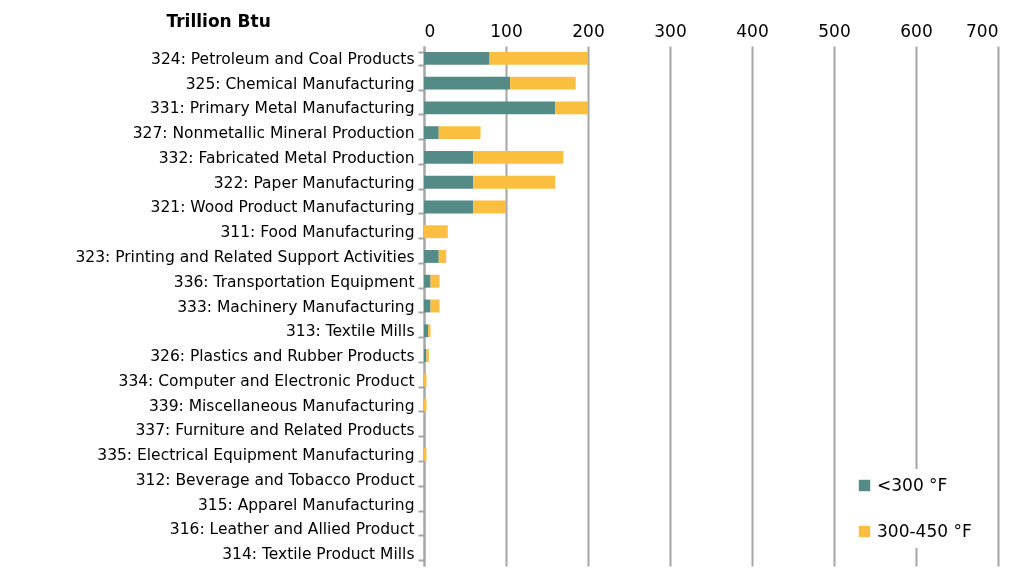  Describe the element at coordinates (283, 58) in the screenshot. I see `y-tick-label: 324: Petroleum and Coal Products` at that location.